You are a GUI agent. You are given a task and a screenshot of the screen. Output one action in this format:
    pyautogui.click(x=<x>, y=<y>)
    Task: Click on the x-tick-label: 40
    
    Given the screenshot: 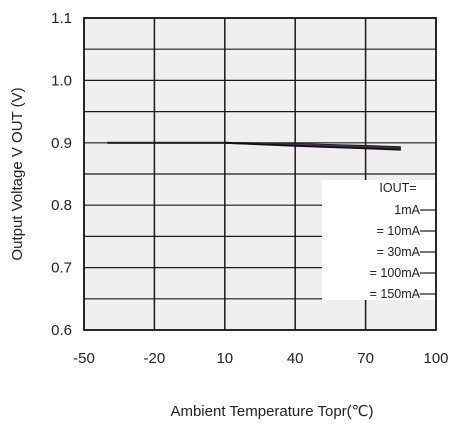 What is the action you would take?
    pyautogui.click(x=295, y=358)
    